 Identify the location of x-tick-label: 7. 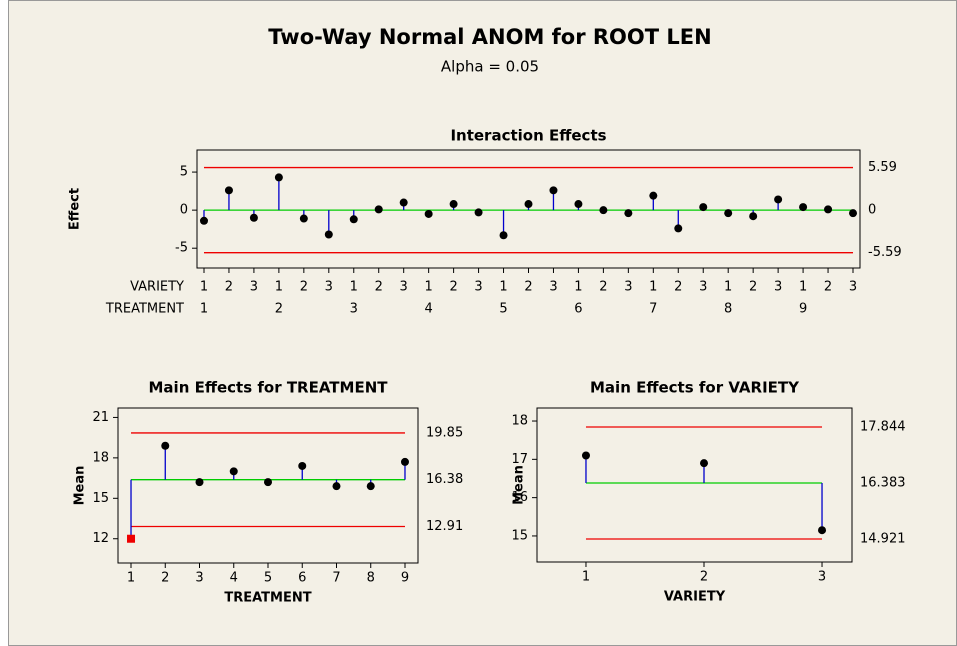
(336, 578).